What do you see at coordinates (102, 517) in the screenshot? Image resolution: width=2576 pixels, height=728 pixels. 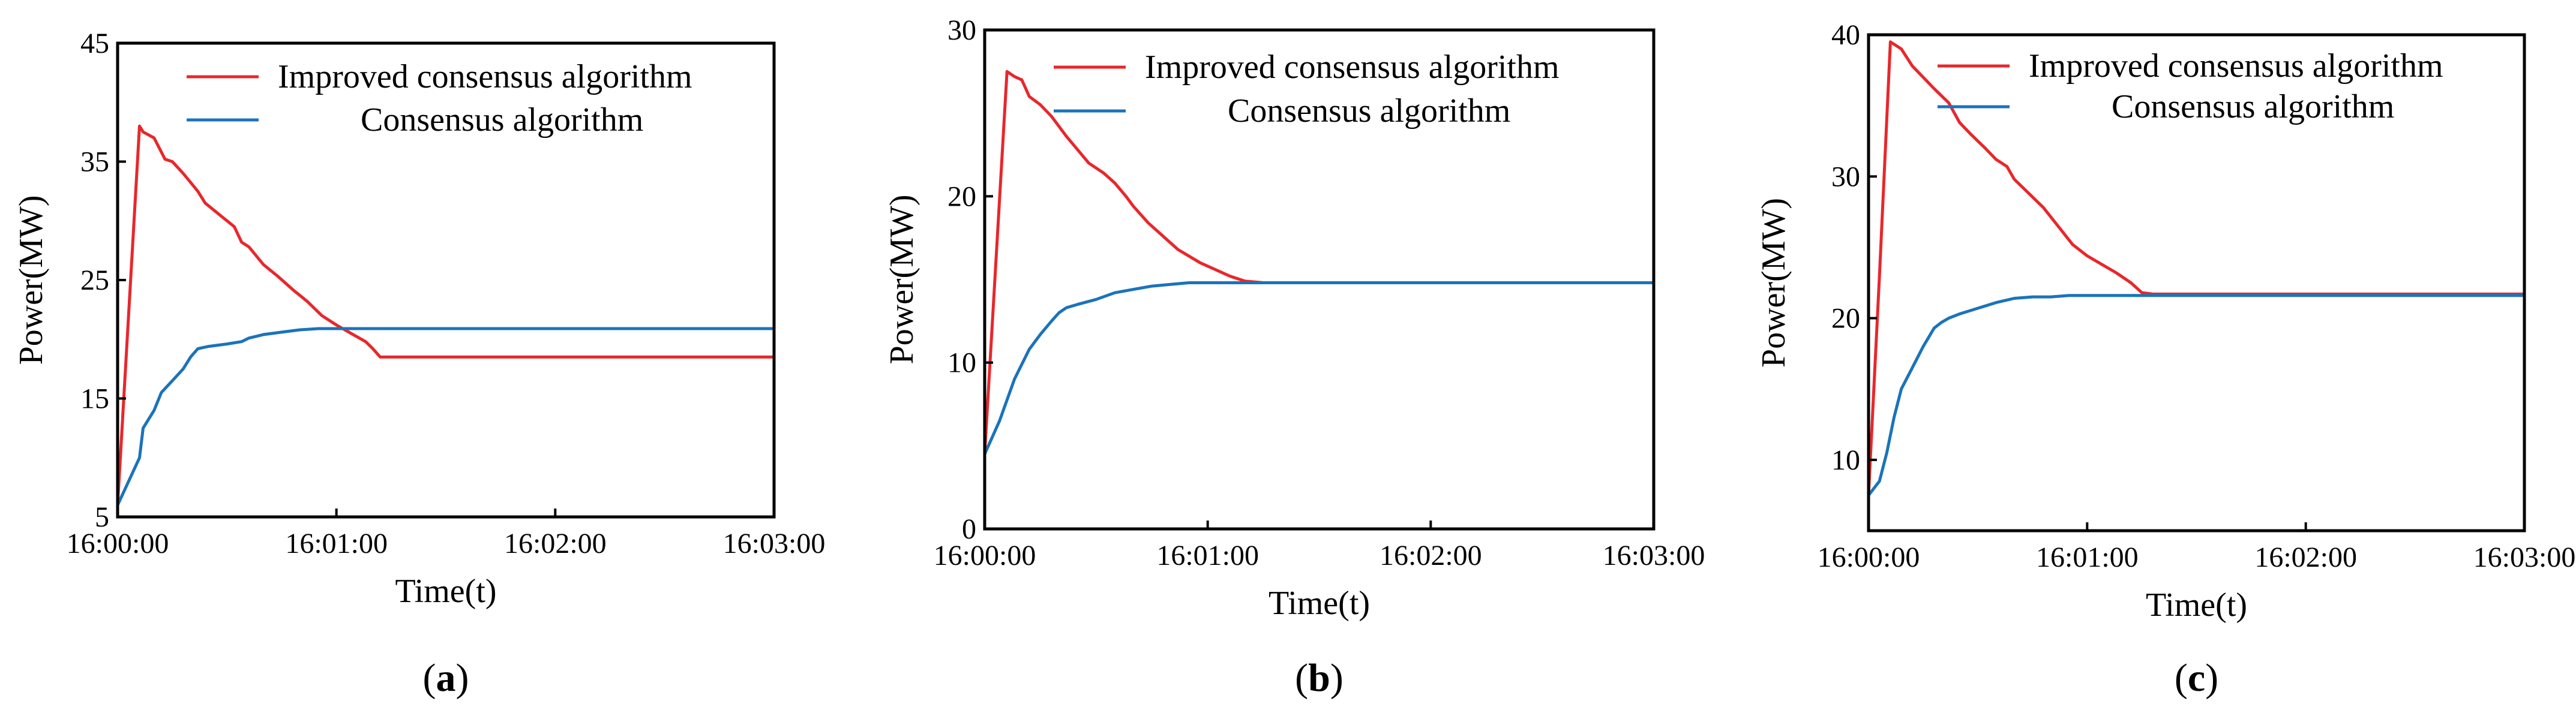 I see `y-tick-label: 5` at bounding box center [102, 517].